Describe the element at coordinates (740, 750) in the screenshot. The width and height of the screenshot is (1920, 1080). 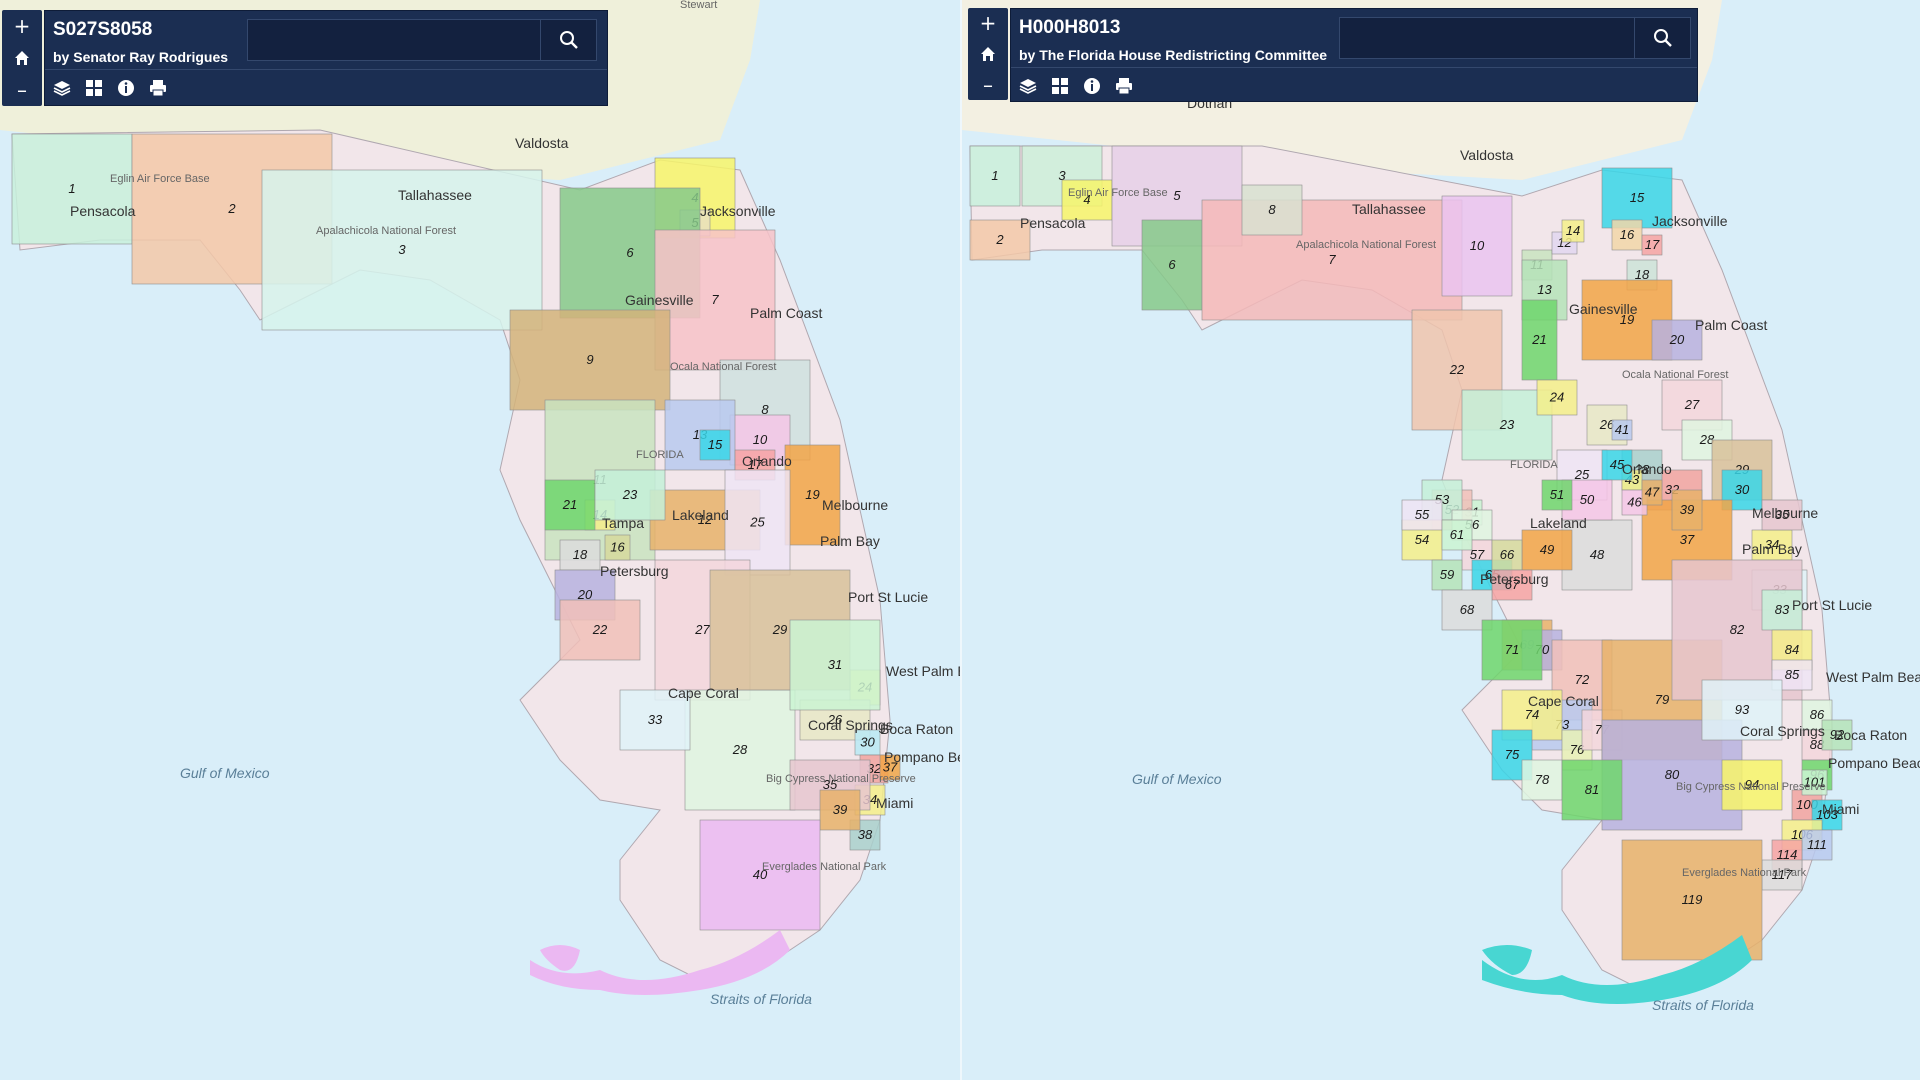
I see `district-28-shape` at that location.